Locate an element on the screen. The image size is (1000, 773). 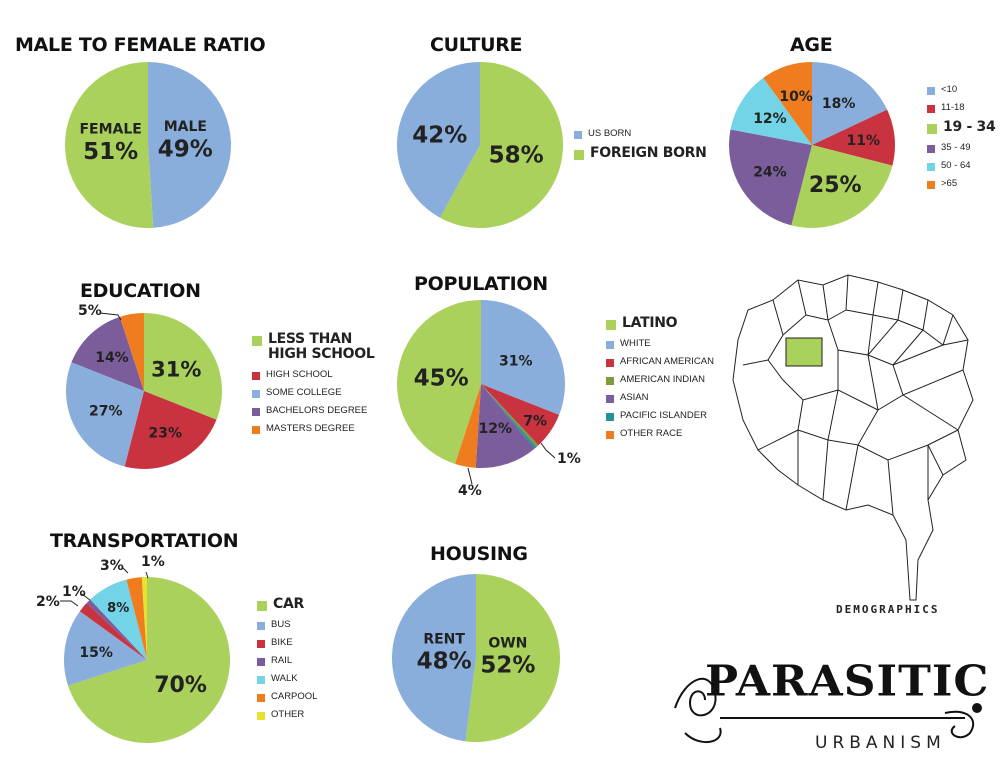
legend-item-education-1: HIGH SCHOOL is located at coordinates (317, 374).